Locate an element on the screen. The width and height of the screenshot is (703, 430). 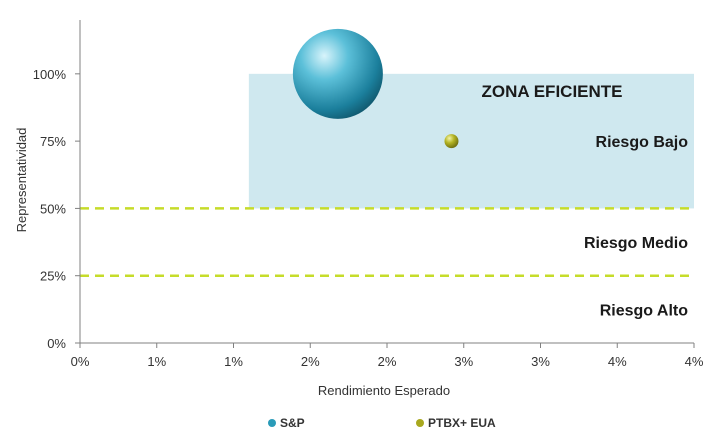
data-point-sp is located at coordinates (337, 73).